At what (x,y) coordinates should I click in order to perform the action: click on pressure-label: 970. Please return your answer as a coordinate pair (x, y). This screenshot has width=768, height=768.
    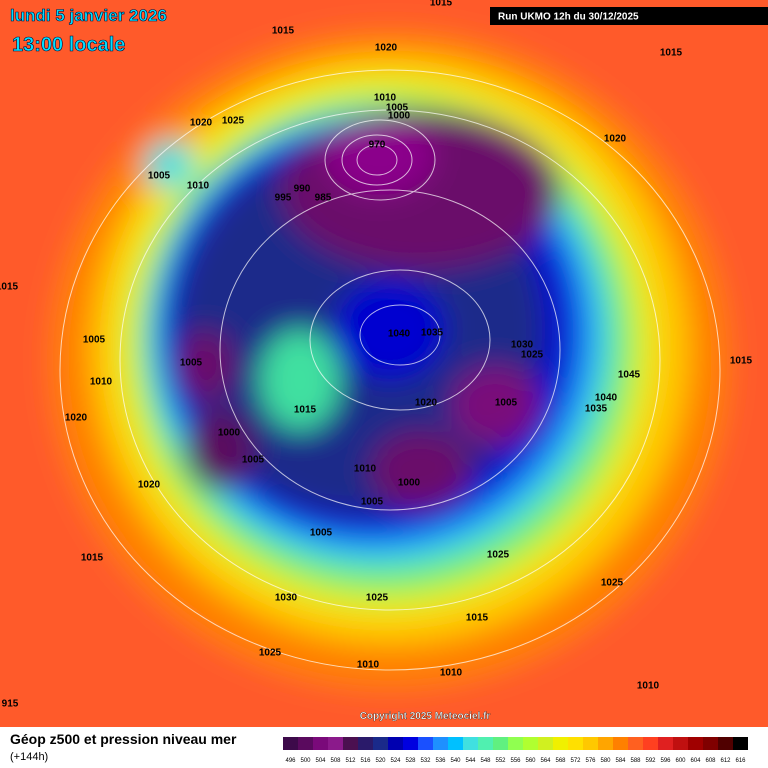
    Looking at the image, I should click on (377, 145).